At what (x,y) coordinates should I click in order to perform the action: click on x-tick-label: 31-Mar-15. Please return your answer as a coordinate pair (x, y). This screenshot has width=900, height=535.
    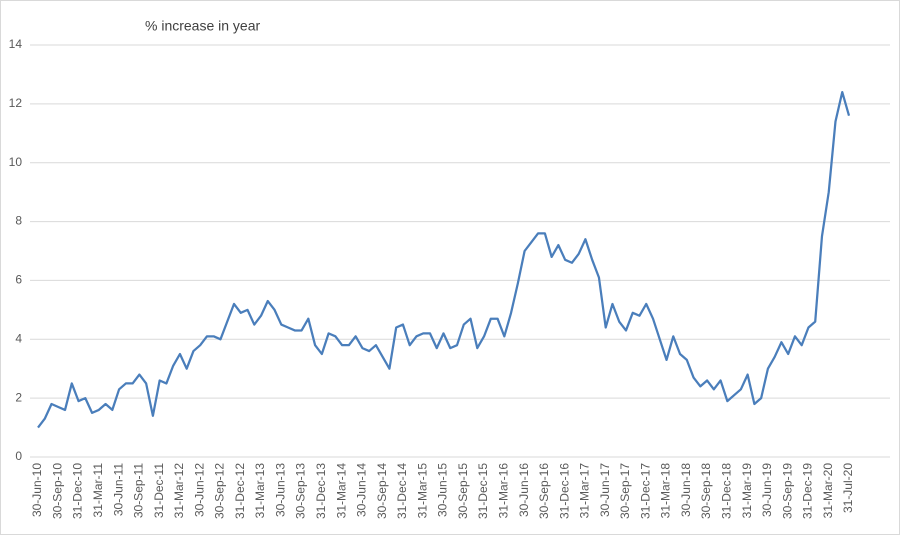
    Looking at the image, I should click on (422, 491).